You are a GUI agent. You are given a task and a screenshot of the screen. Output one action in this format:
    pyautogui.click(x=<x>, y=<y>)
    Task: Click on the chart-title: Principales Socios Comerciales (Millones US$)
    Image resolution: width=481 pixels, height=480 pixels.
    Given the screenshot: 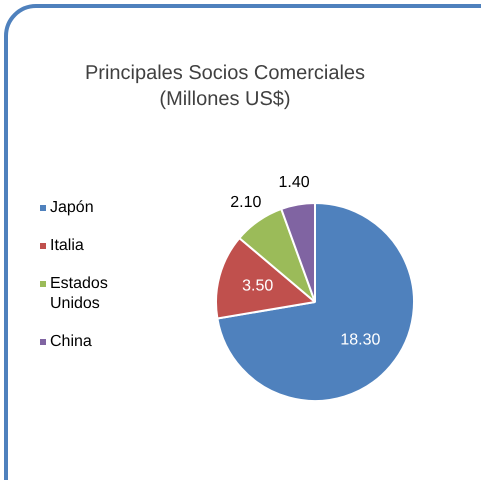 What is the action you would take?
    pyautogui.click(x=225, y=86)
    